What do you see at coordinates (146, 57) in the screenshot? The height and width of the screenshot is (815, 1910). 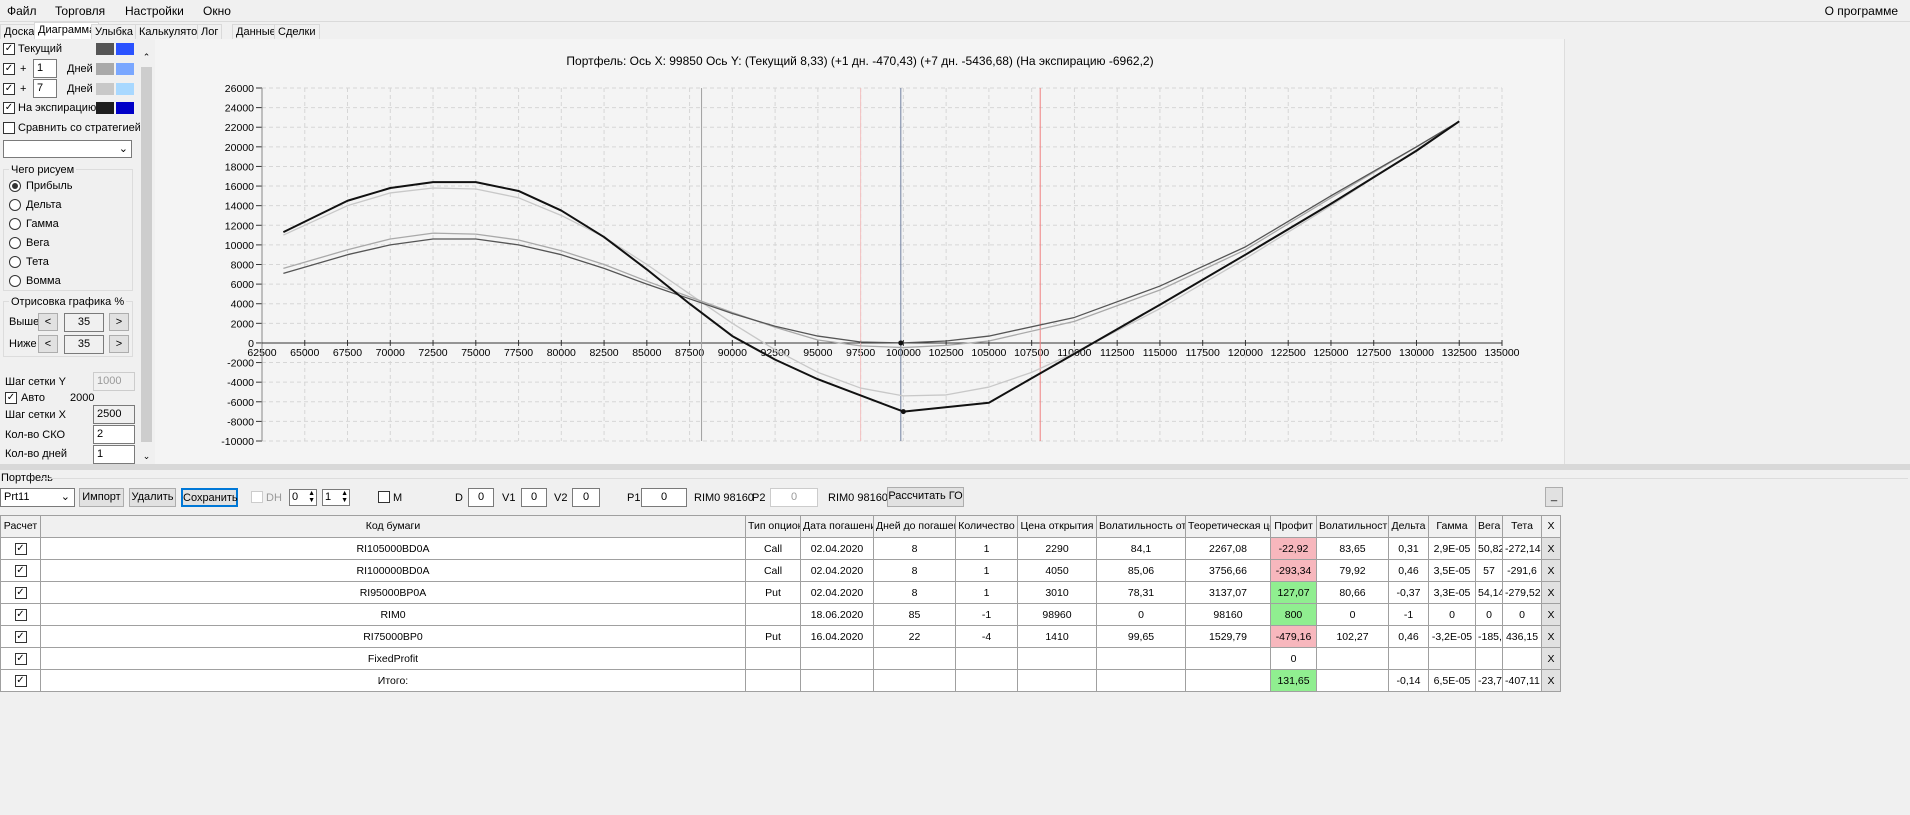 I see `scroll-up-icon: ⌃` at bounding box center [146, 57].